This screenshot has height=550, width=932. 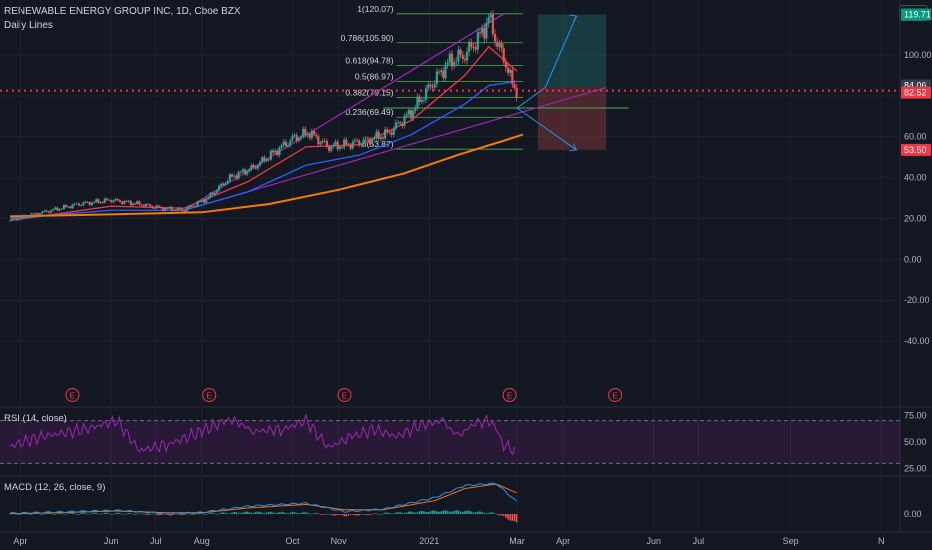 I want to click on fib-level-label: 0.618(94.78), so click(x=369, y=61).